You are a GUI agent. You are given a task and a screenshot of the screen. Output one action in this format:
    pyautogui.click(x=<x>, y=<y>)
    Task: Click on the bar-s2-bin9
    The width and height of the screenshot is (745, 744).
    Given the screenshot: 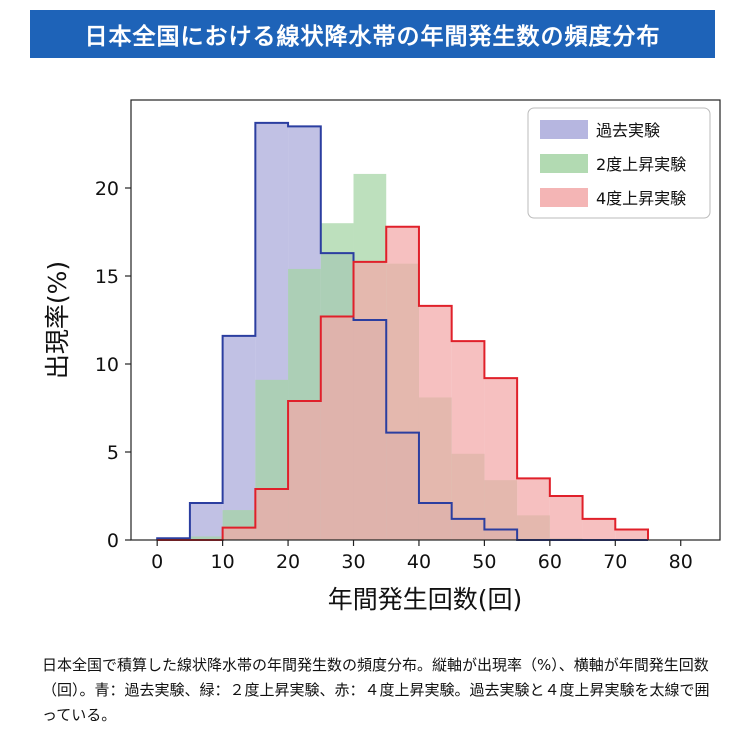 What is the action you would take?
    pyautogui.click(x=468, y=440)
    